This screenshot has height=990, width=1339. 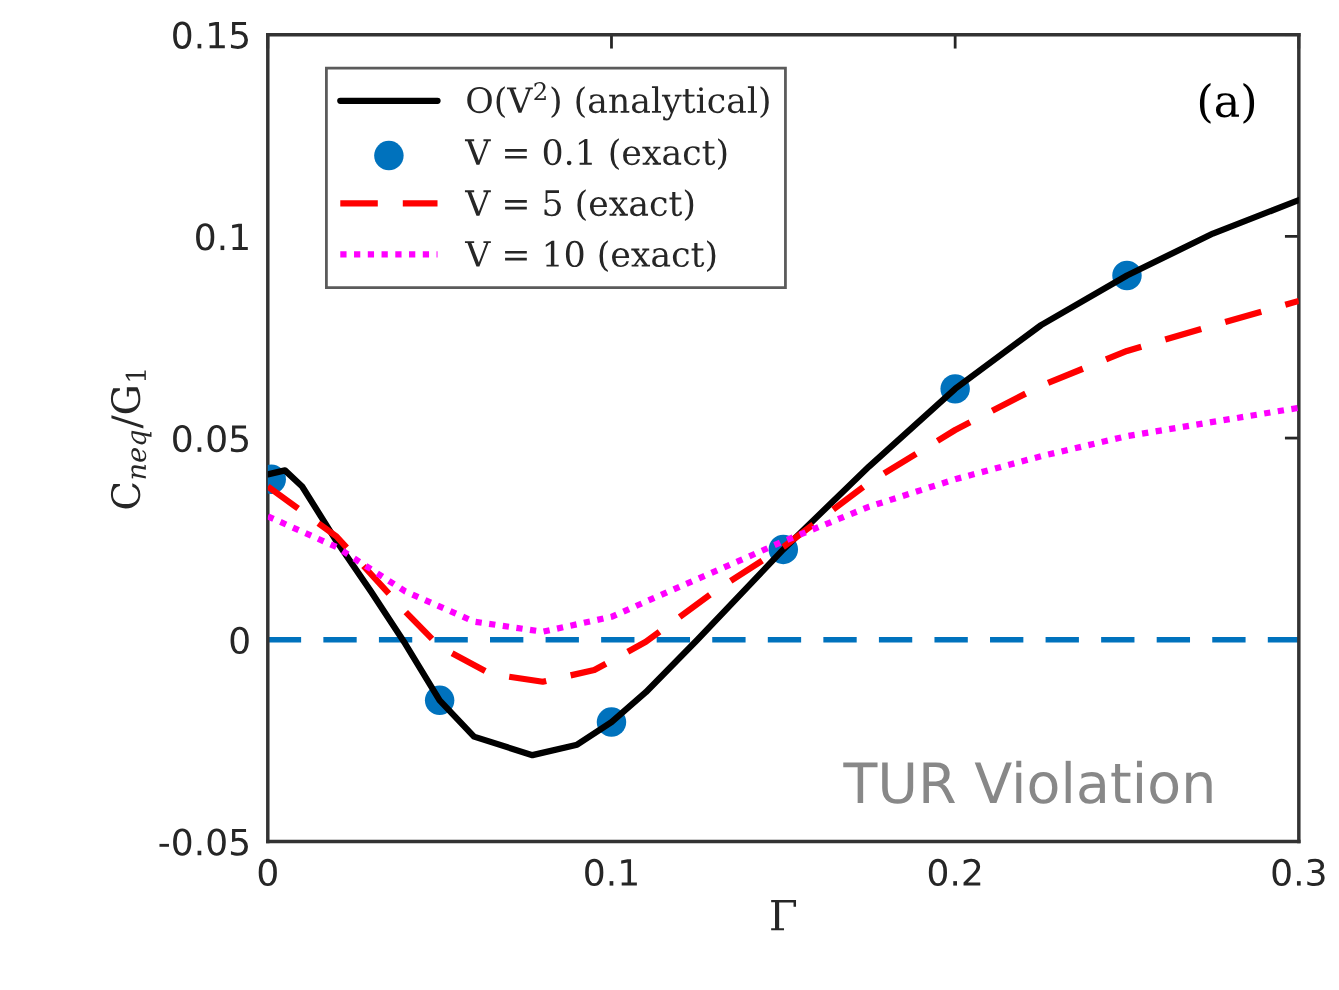 What do you see at coordinates (1227, 103) in the screenshot?
I see `annotation: (a)` at bounding box center [1227, 103].